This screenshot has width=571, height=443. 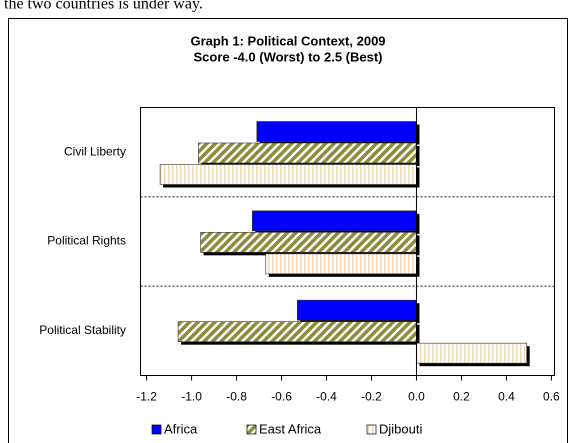 What do you see at coordinates (236, 397) in the screenshot?
I see `x-tick-label: -0.8` at bounding box center [236, 397].